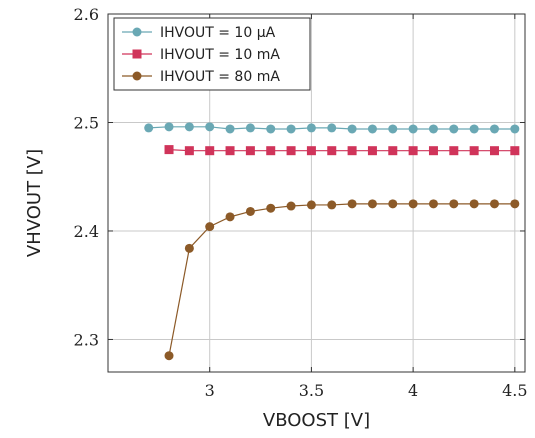 This screenshot has height=438, width=535. Describe the element at coordinates (220, 55) in the screenshot. I see `legend-label: IHVOUT = 10 mA` at that location.